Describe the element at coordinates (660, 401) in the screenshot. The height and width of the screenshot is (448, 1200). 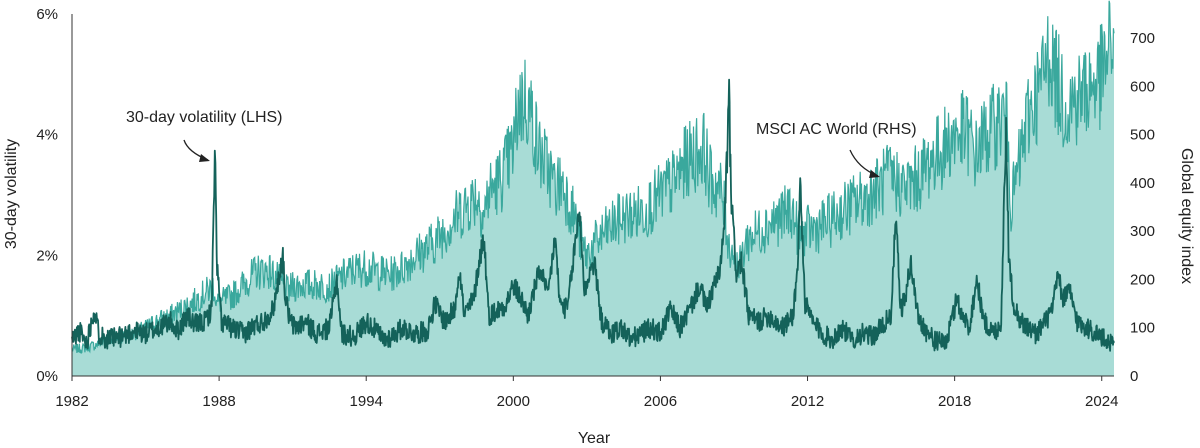
I see `x-tick-label: 2006` at that location.